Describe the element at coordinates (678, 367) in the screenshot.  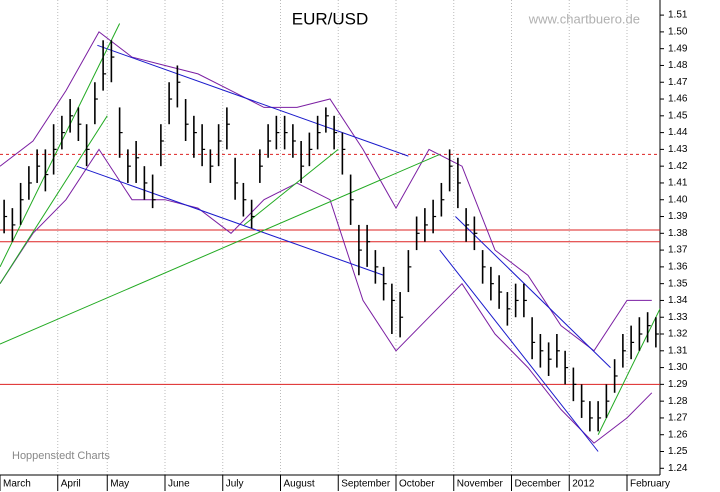
I see `y-tick-label: 1.30` at that location.